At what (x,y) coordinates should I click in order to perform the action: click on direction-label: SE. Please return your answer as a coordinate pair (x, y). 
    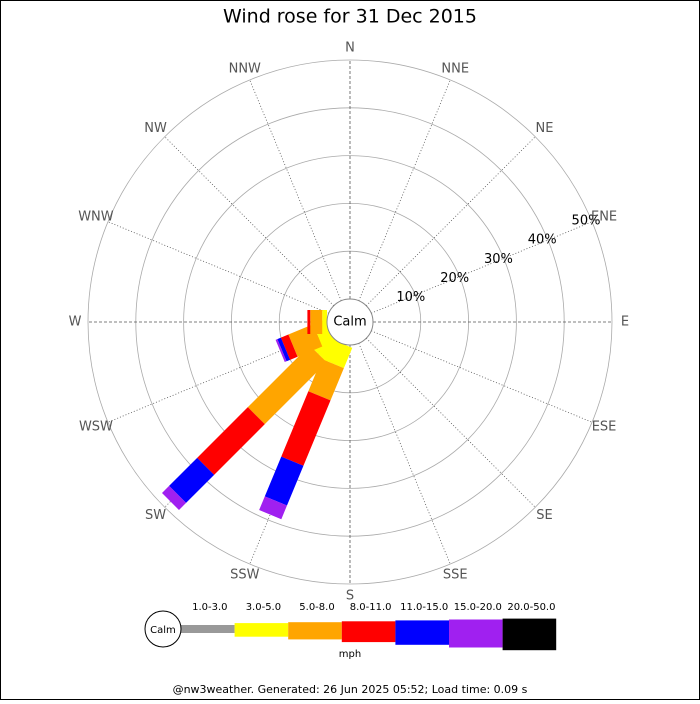
    Looking at the image, I should click on (544, 515).